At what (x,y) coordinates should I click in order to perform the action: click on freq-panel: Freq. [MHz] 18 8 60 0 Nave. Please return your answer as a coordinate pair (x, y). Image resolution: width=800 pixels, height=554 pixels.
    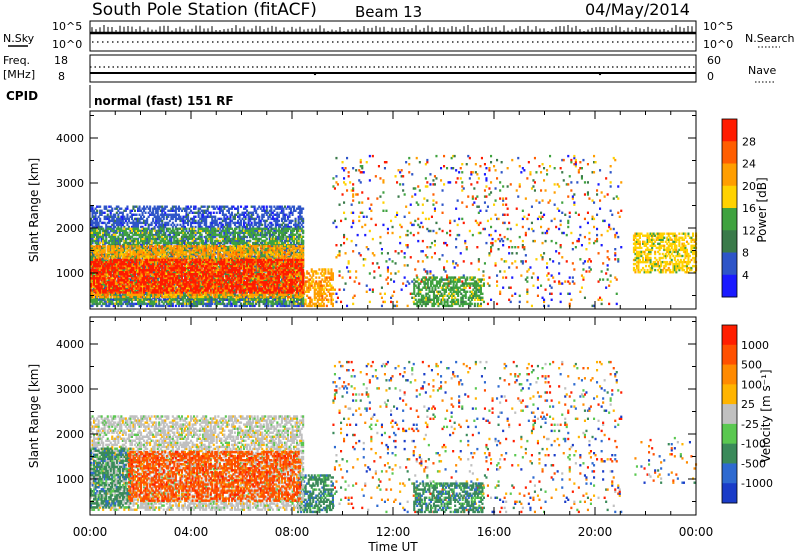
    Looking at the image, I should click on (389, 68).